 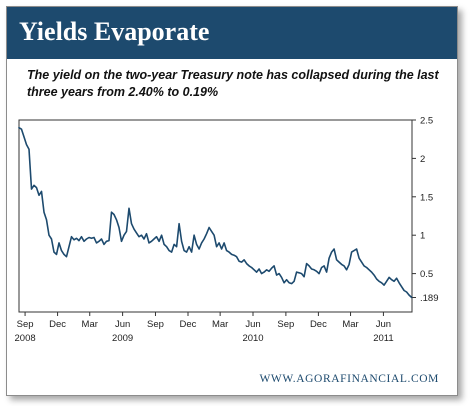 I want to click on x-year-label: 2011, so click(x=383, y=338).